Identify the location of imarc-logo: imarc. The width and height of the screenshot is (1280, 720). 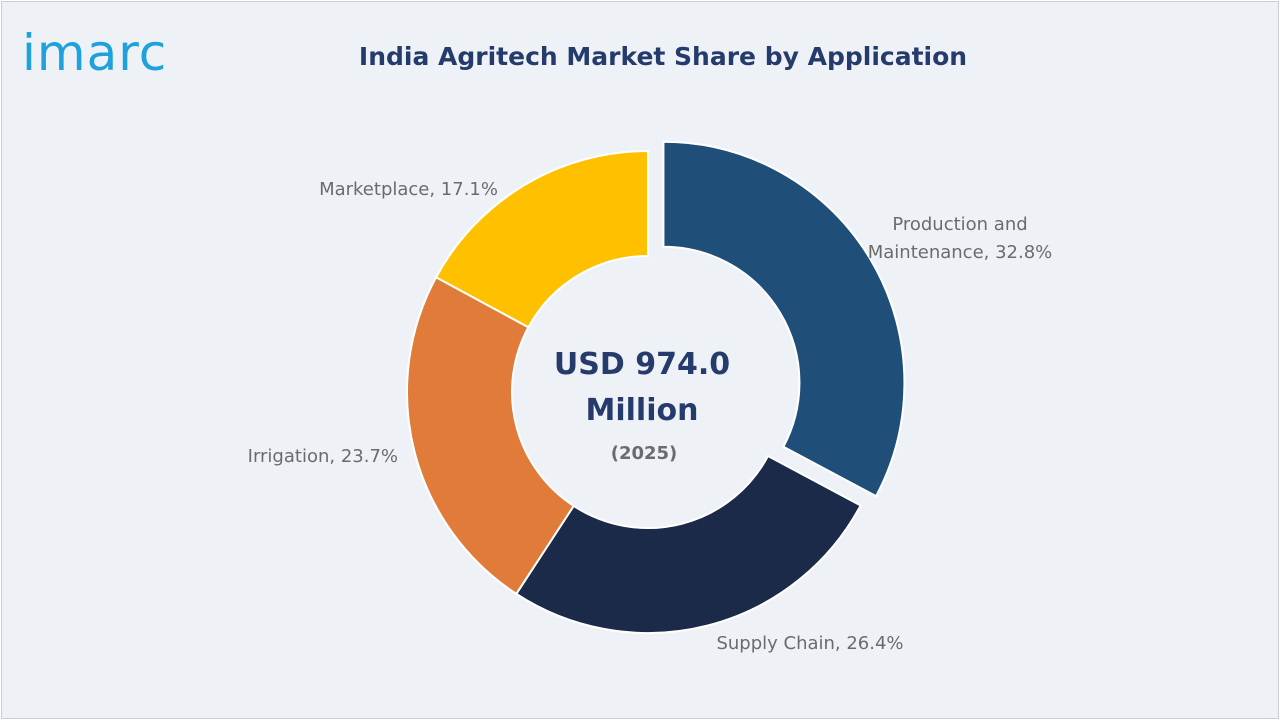
(95, 53).